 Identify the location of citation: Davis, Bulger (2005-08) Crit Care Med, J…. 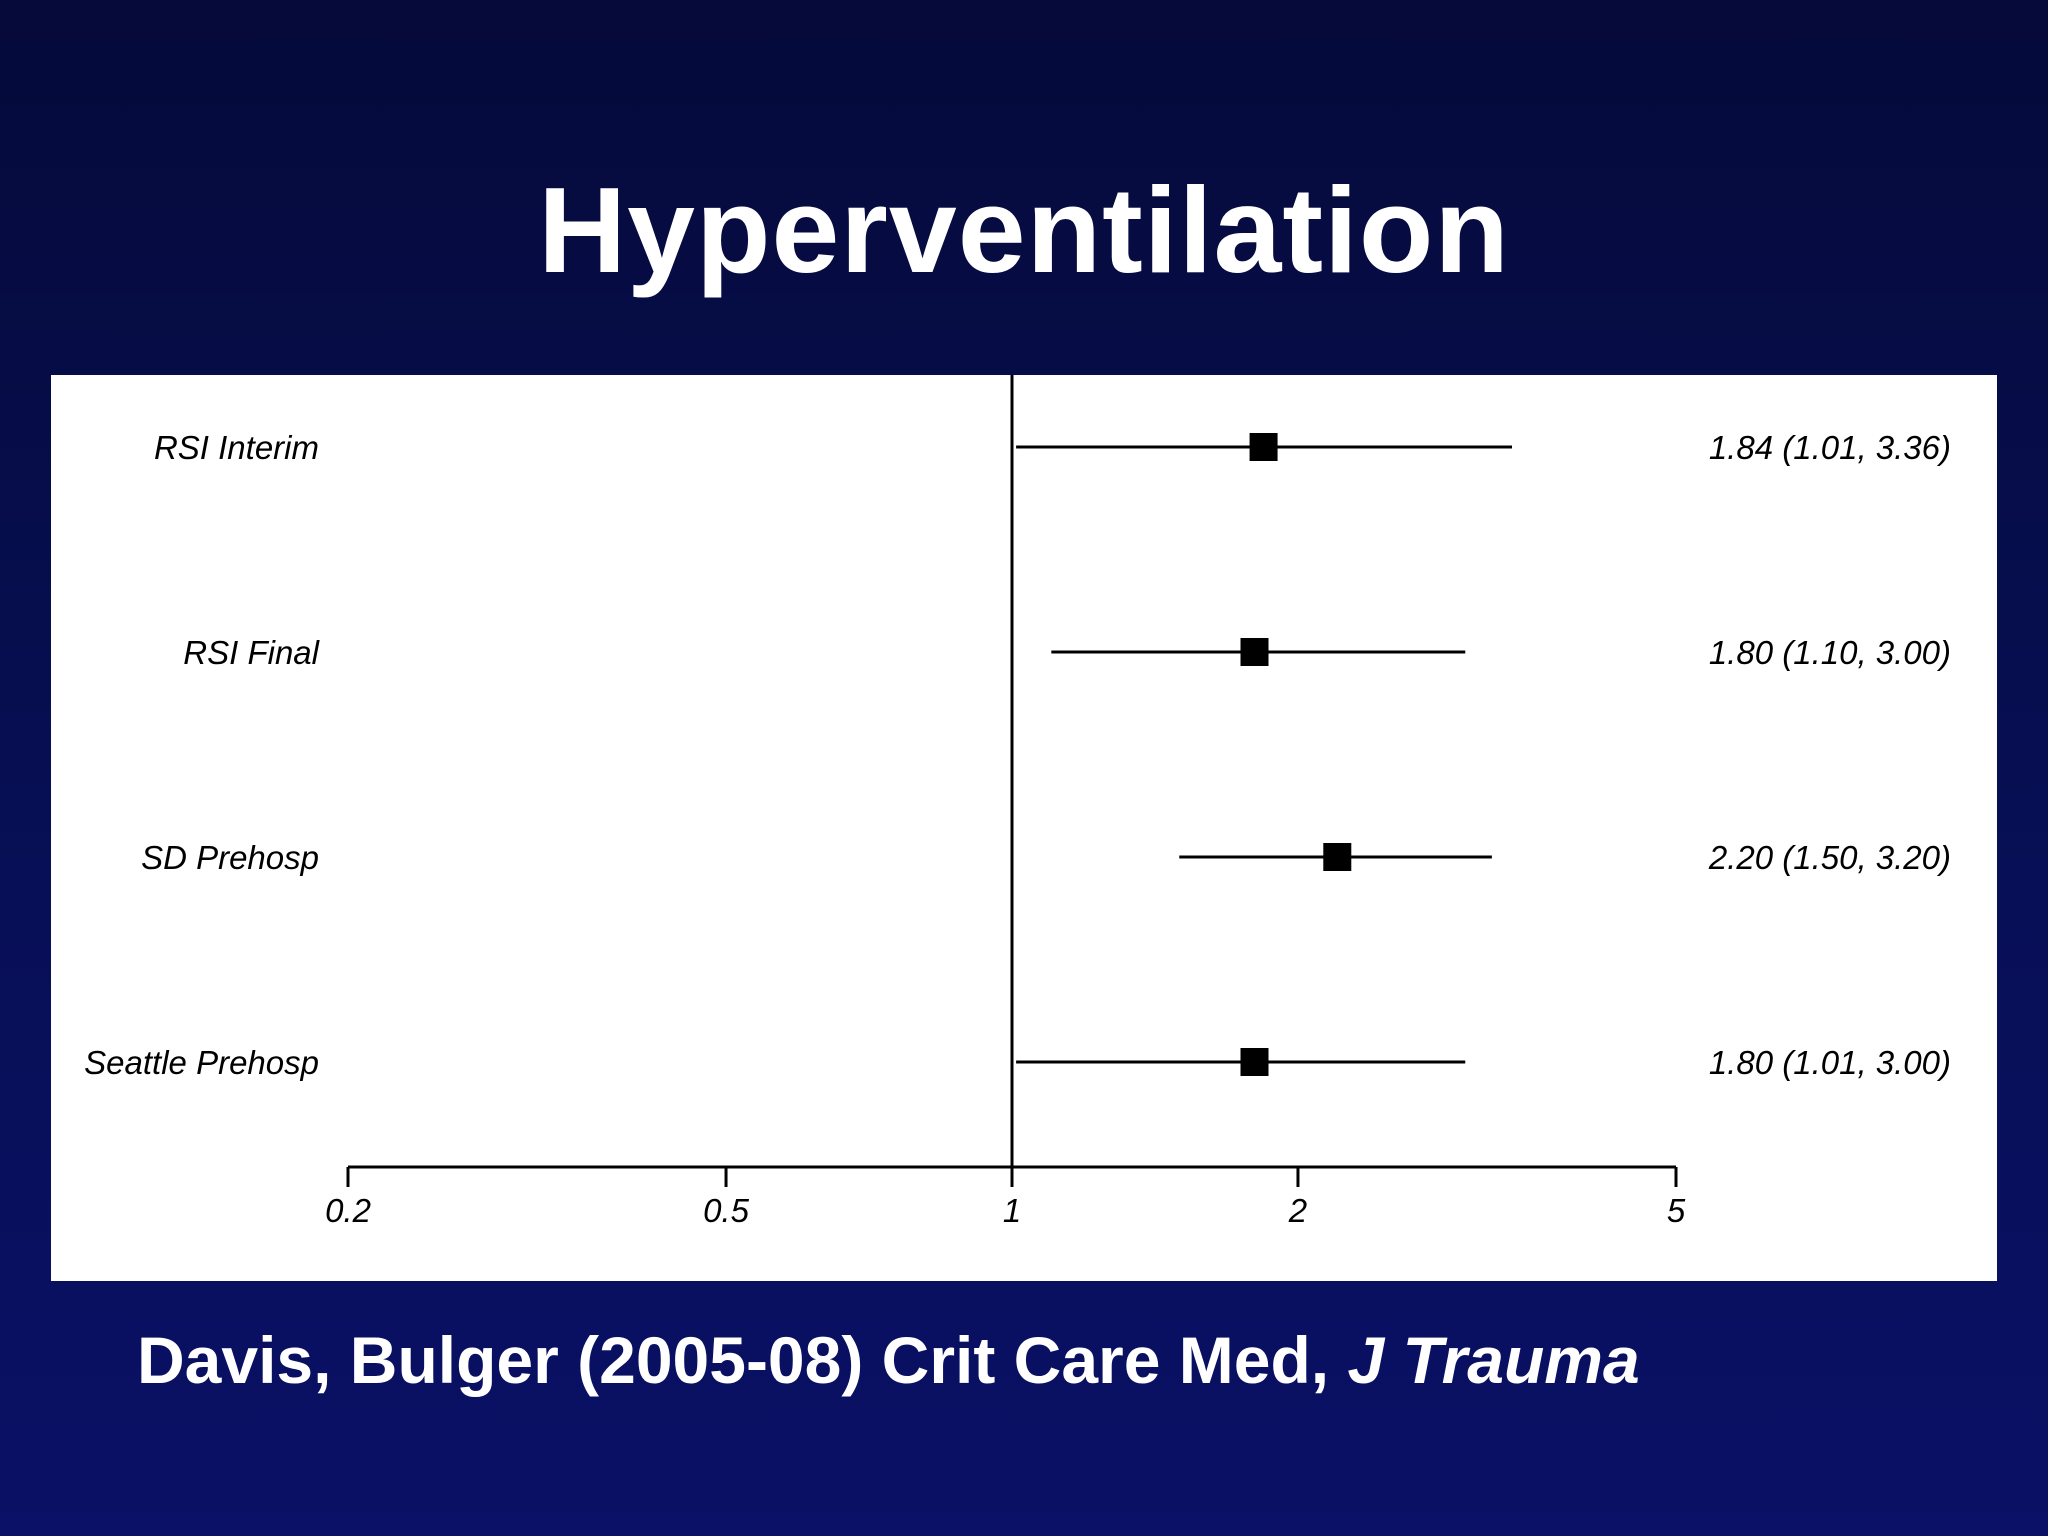
(888, 1360).